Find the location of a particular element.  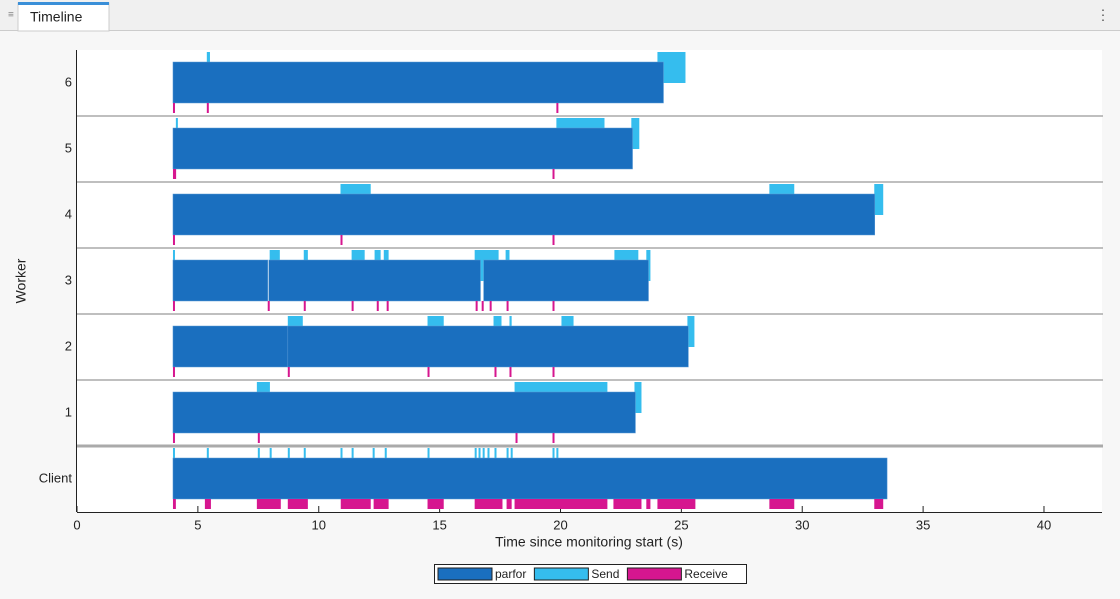

x-tick-label: 30 is located at coordinates (802, 524).